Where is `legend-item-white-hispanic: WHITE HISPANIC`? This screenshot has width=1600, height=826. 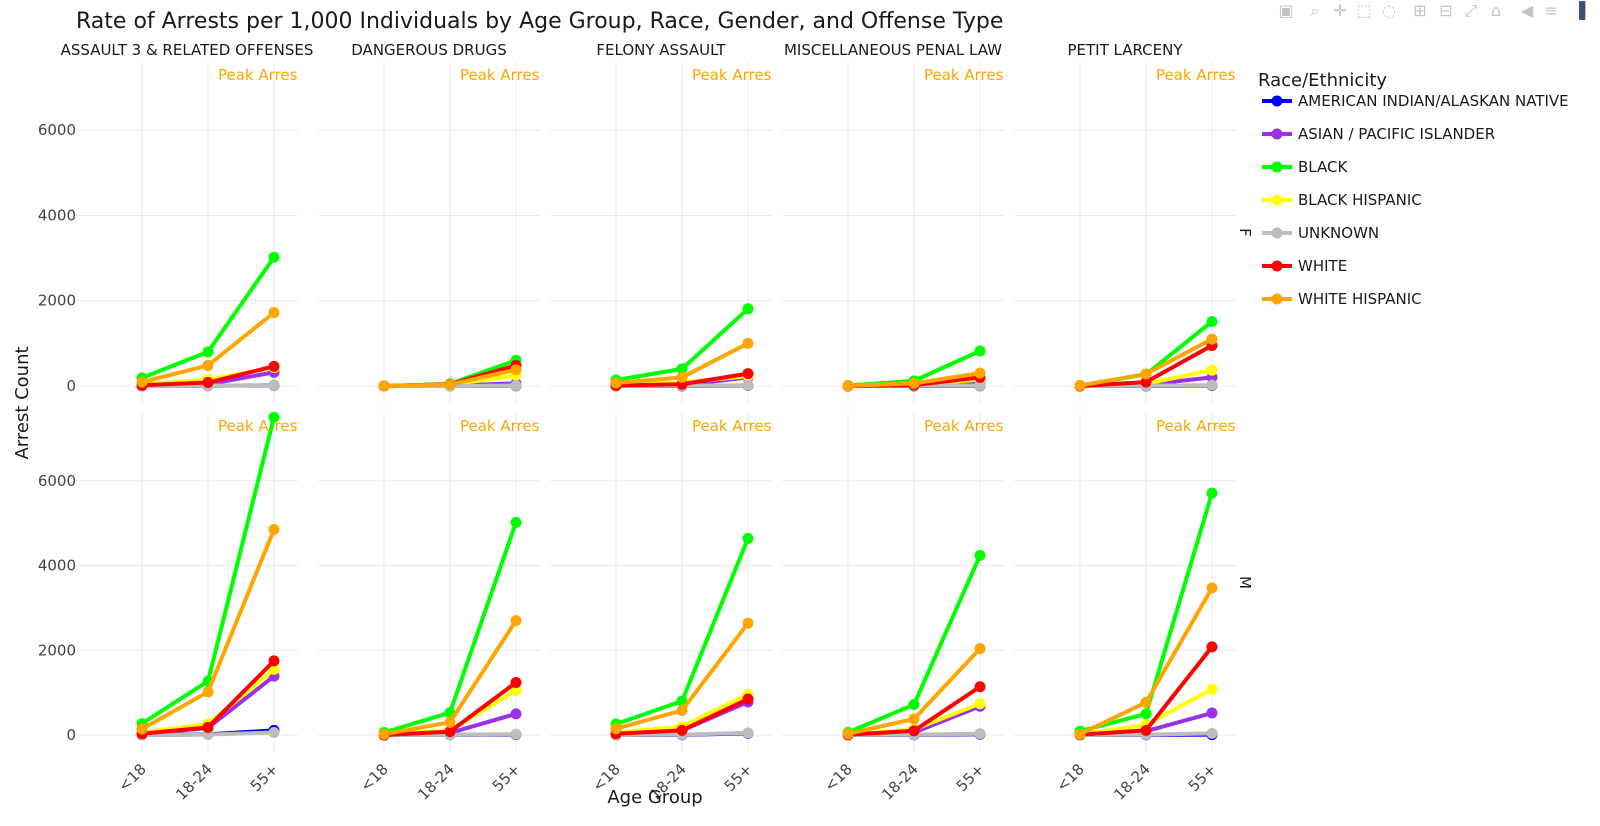
legend-item-white-hispanic: WHITE HISPANIC is located at coordinates (1342, 299).